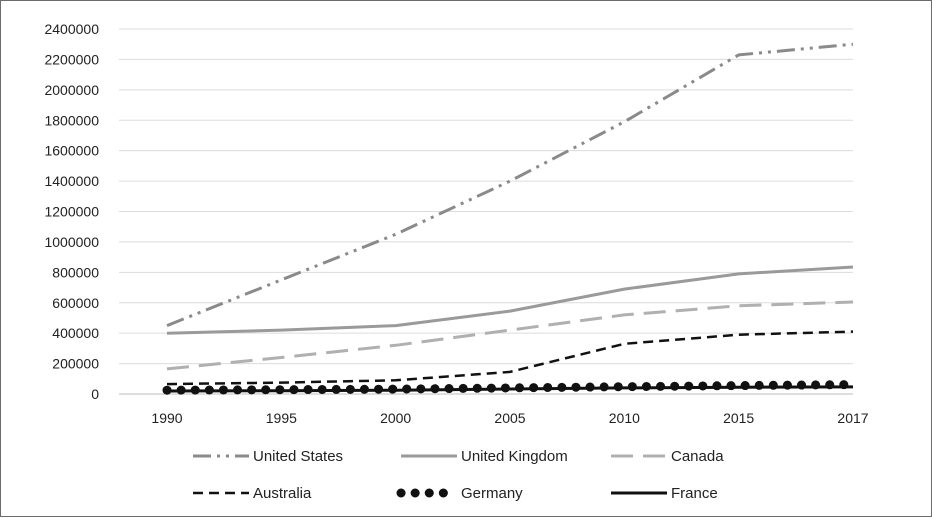 The width and height of the screenshot is (932, 518). I want to click on y-tick-label: 2000000, so click(71, 90).